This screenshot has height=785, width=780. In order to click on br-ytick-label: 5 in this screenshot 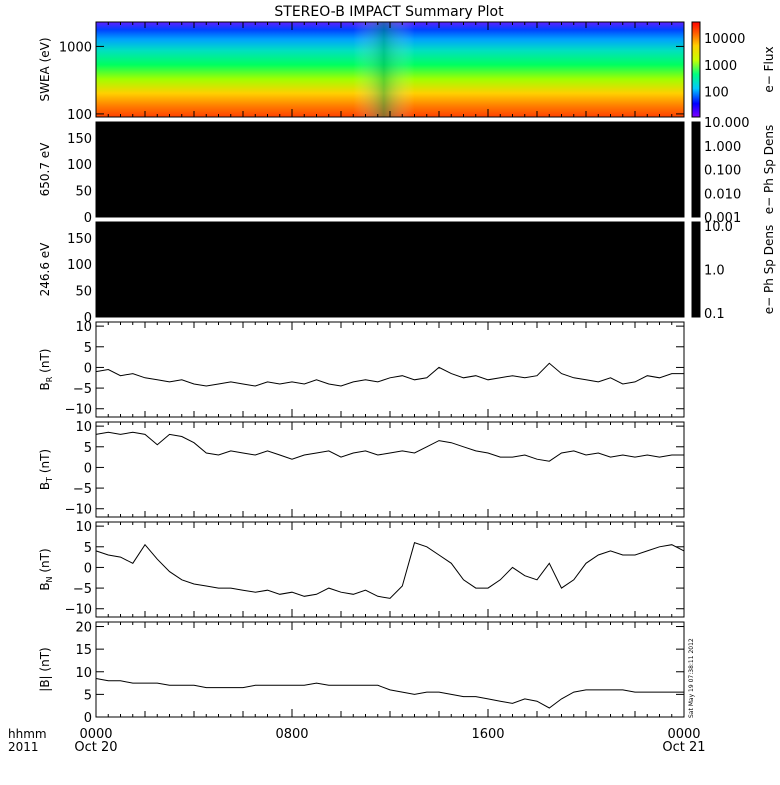, I will do `click(88, 348)`.